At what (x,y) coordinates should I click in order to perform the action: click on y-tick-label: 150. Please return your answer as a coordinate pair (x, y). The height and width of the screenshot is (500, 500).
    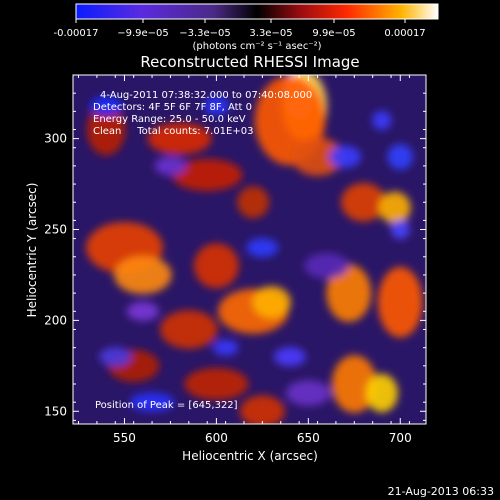
    Looking at the image, I should click on (55, 411).